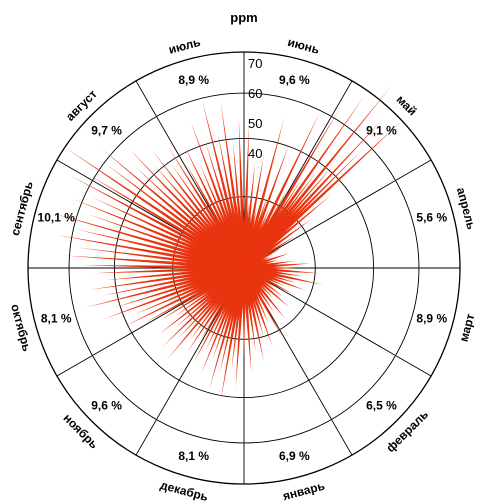  Describe the element at coordinates (381, 405) in the screenshot. I see `month-percent-label: 6,5 %` at that location.